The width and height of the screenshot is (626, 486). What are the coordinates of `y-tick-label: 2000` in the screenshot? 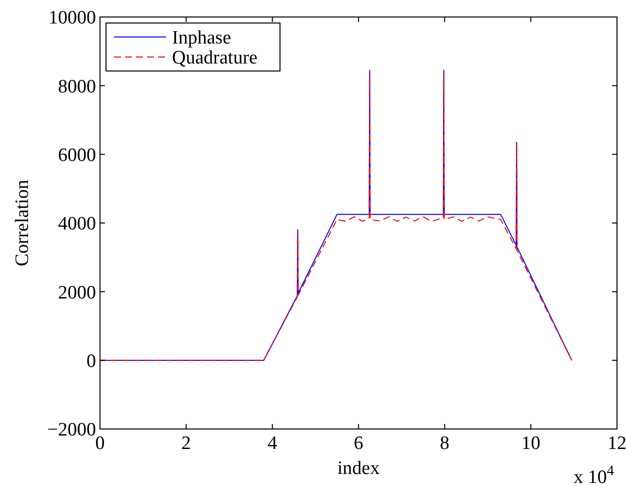 It's located at (77, 293).